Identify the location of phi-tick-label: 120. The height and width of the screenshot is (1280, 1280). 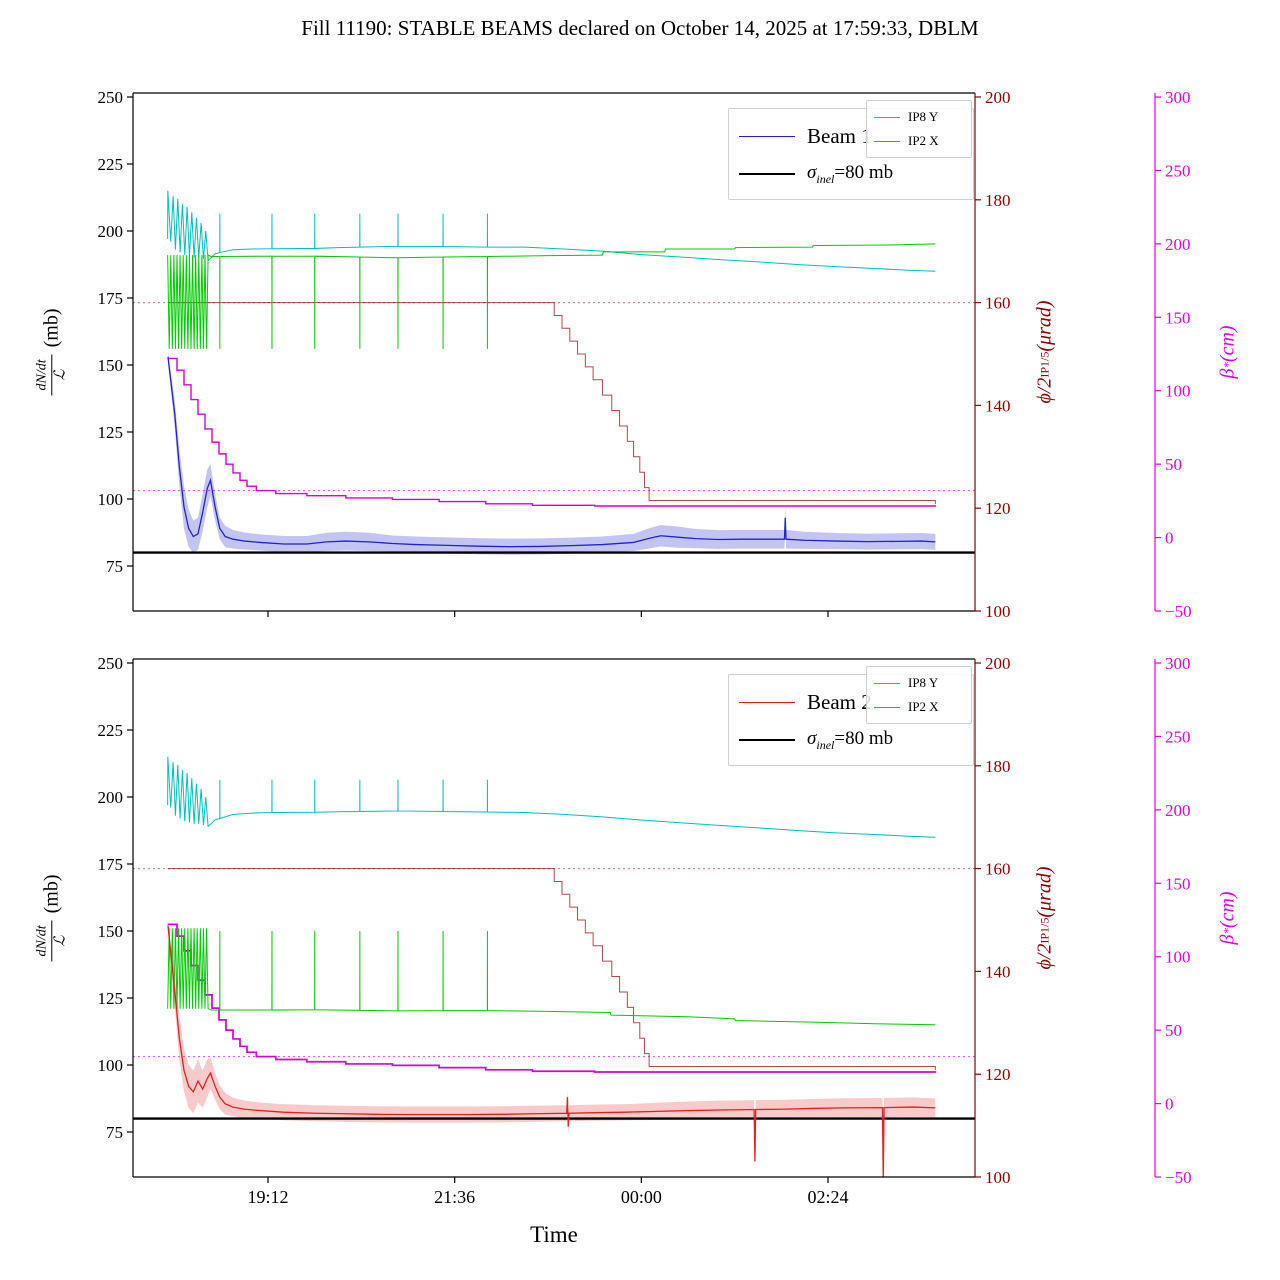
(998, 1074).